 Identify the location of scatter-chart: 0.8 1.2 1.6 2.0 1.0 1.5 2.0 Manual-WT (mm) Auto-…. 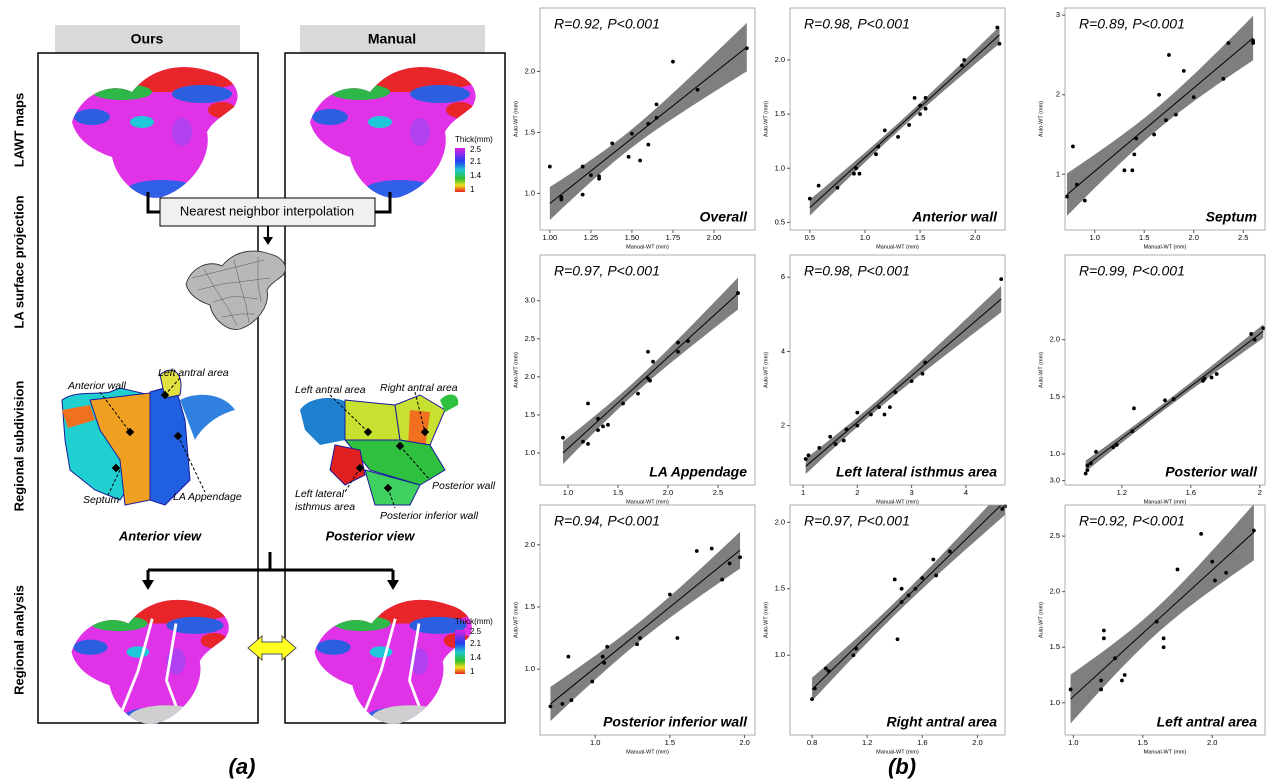
(885, 629).